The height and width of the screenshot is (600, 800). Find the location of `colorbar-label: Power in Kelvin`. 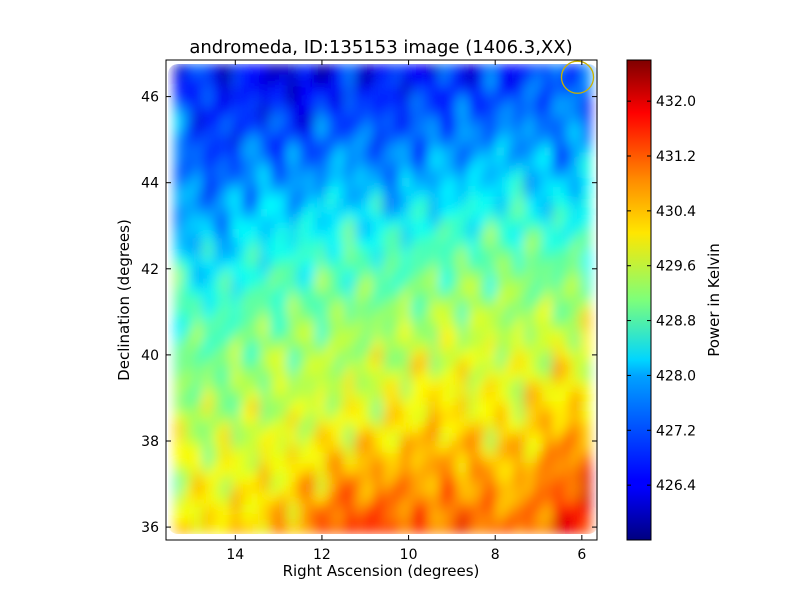

colorbar-label: Power in Kelvin is located at coordinates (714, 300).